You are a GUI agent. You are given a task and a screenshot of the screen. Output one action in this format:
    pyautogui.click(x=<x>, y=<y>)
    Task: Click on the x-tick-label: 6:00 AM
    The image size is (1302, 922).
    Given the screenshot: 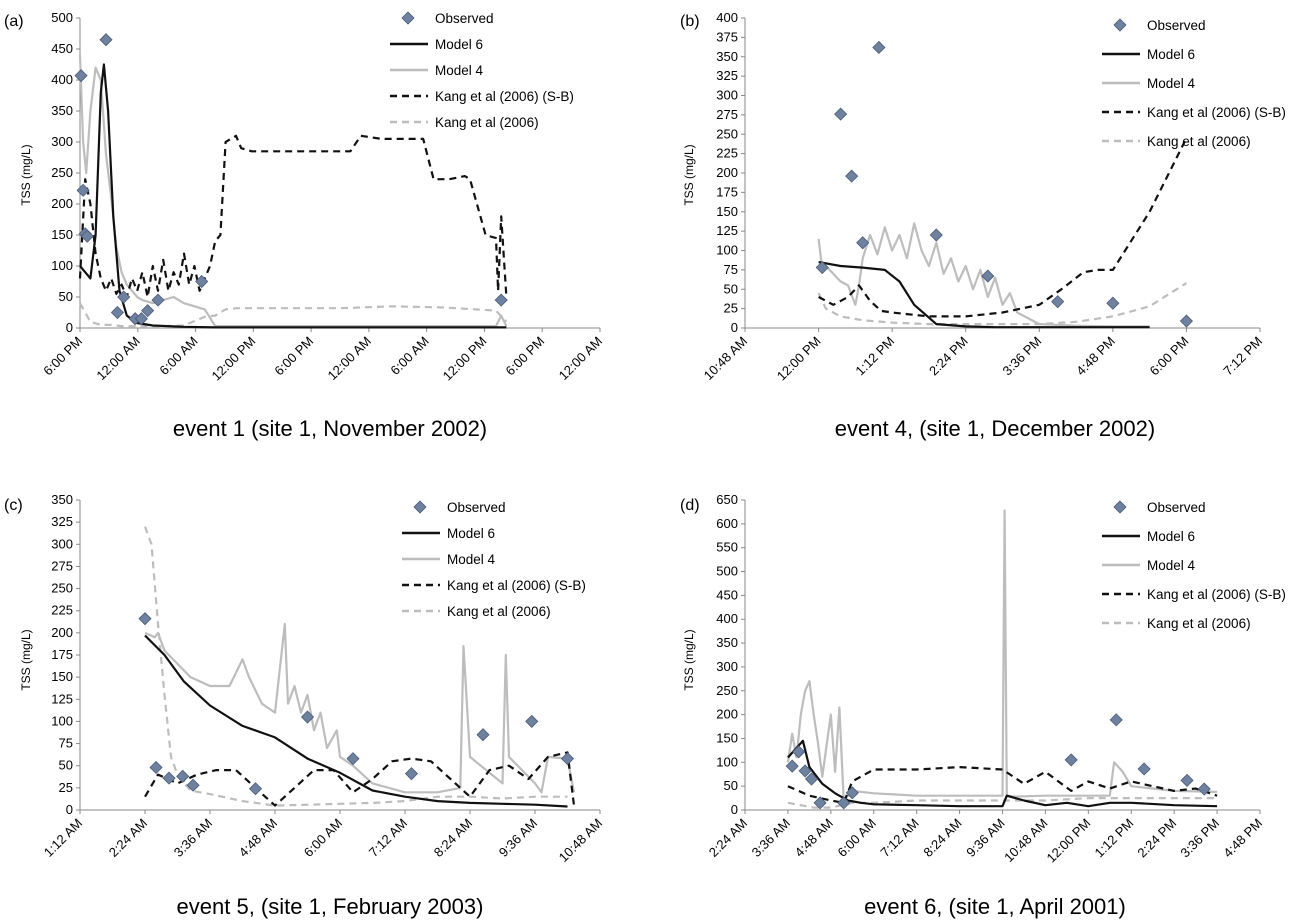 What is the action you would take?
    pyautogui.click(x=178, y=356)
    